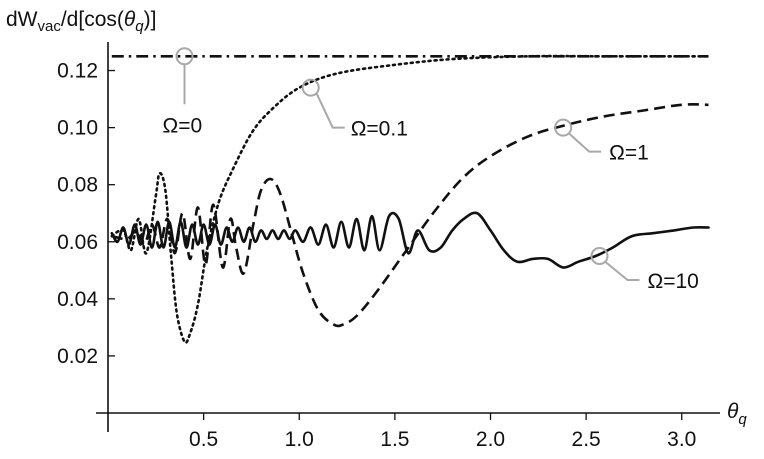 The width and height of the screenshot is (764, 459). I want to click on y-tick-label-5: 0.12, so click(77, 71).